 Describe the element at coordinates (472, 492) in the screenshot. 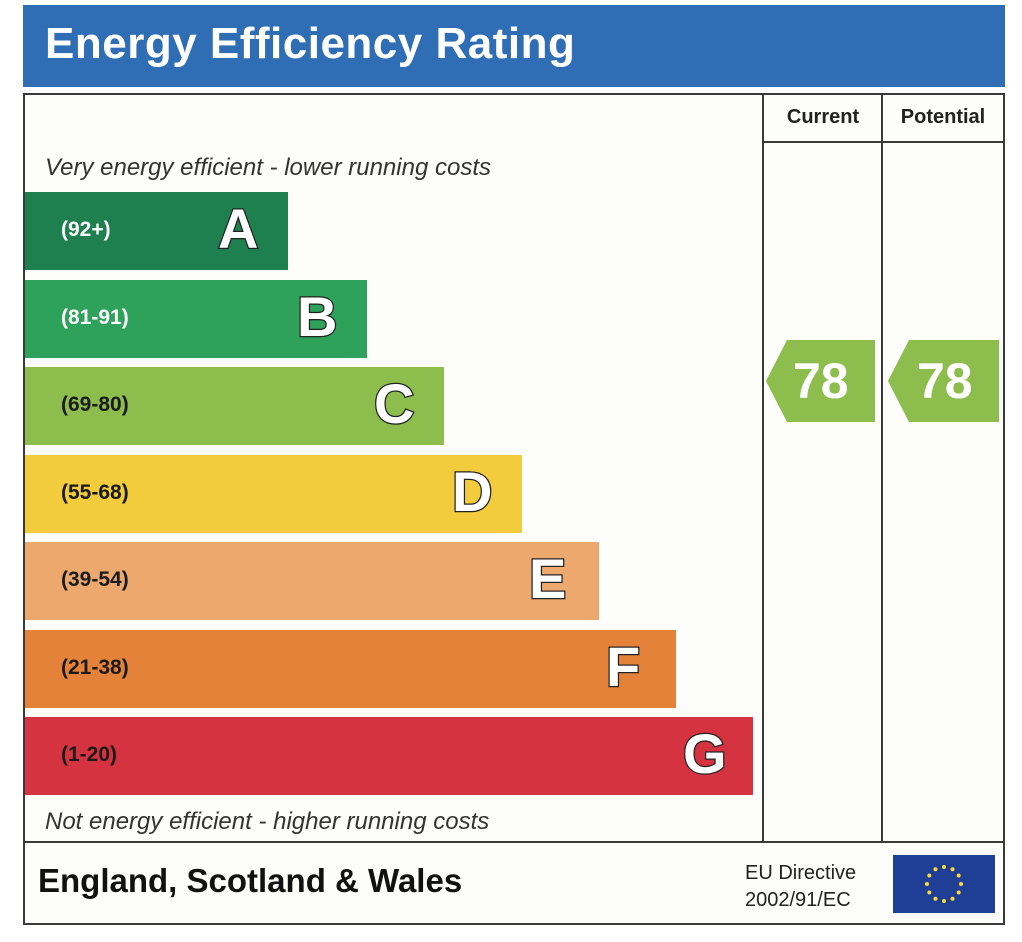

I see `band-letter: D` at that location.